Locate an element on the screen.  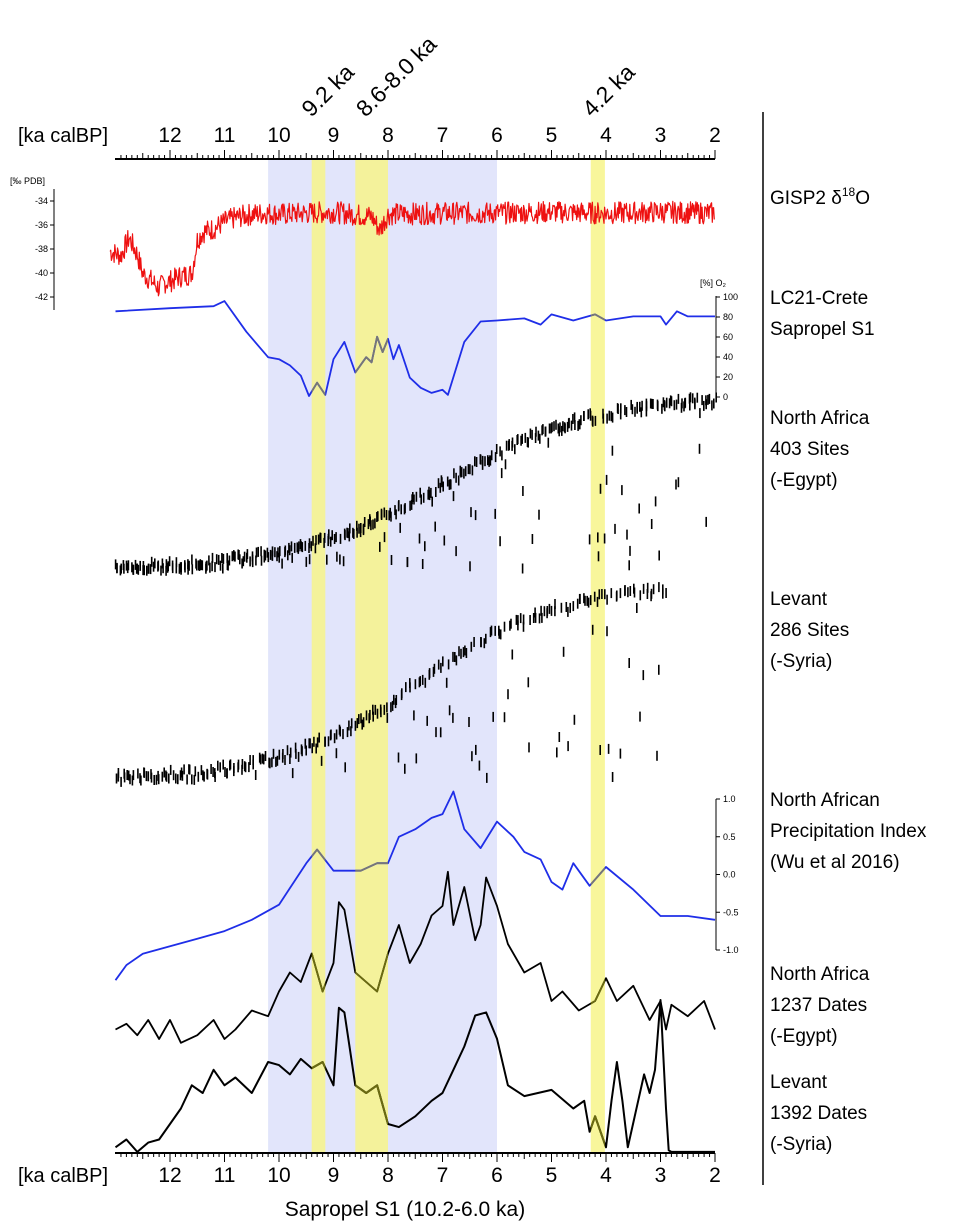
bottom-axis-ticks: 12 11 10 9 8 7 6 5 4 3 2 is located at coordinates (420, 1170).